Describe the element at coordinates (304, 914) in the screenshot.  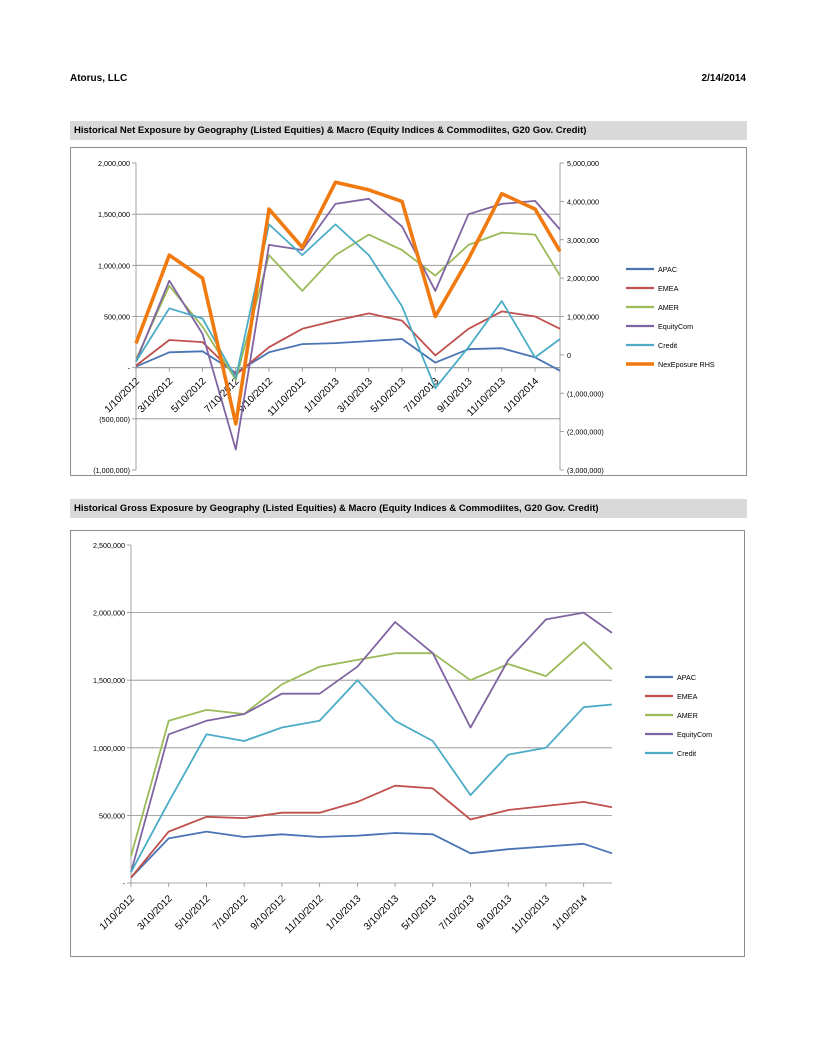
I see `x-tick-label: 11/10/2012` at that location.